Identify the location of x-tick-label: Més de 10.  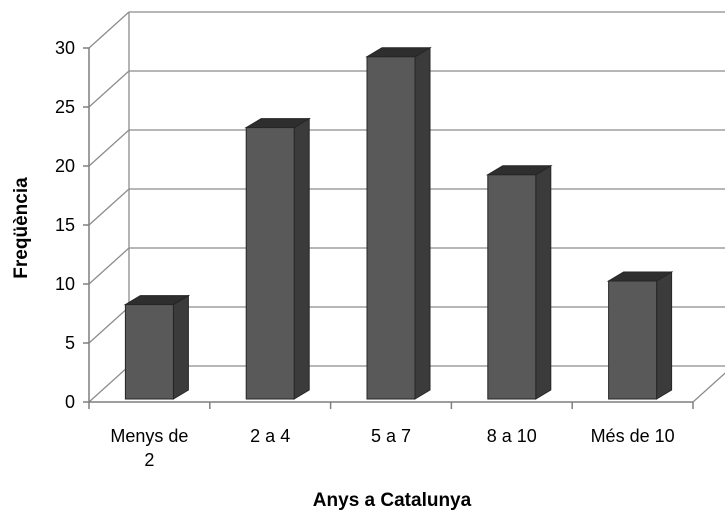
(633, 436).